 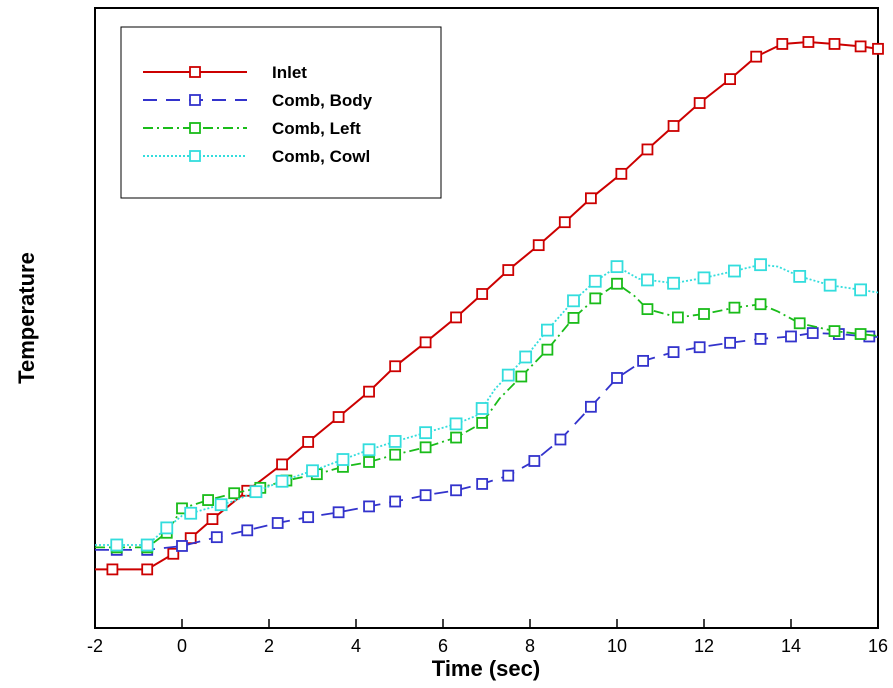 What do you see at coordinates (487, 637) in the screenshot?
I see `x-axis-ticks: -2 0 2 4 6 8 10 12 14 16` at bounding box center [487, 637].